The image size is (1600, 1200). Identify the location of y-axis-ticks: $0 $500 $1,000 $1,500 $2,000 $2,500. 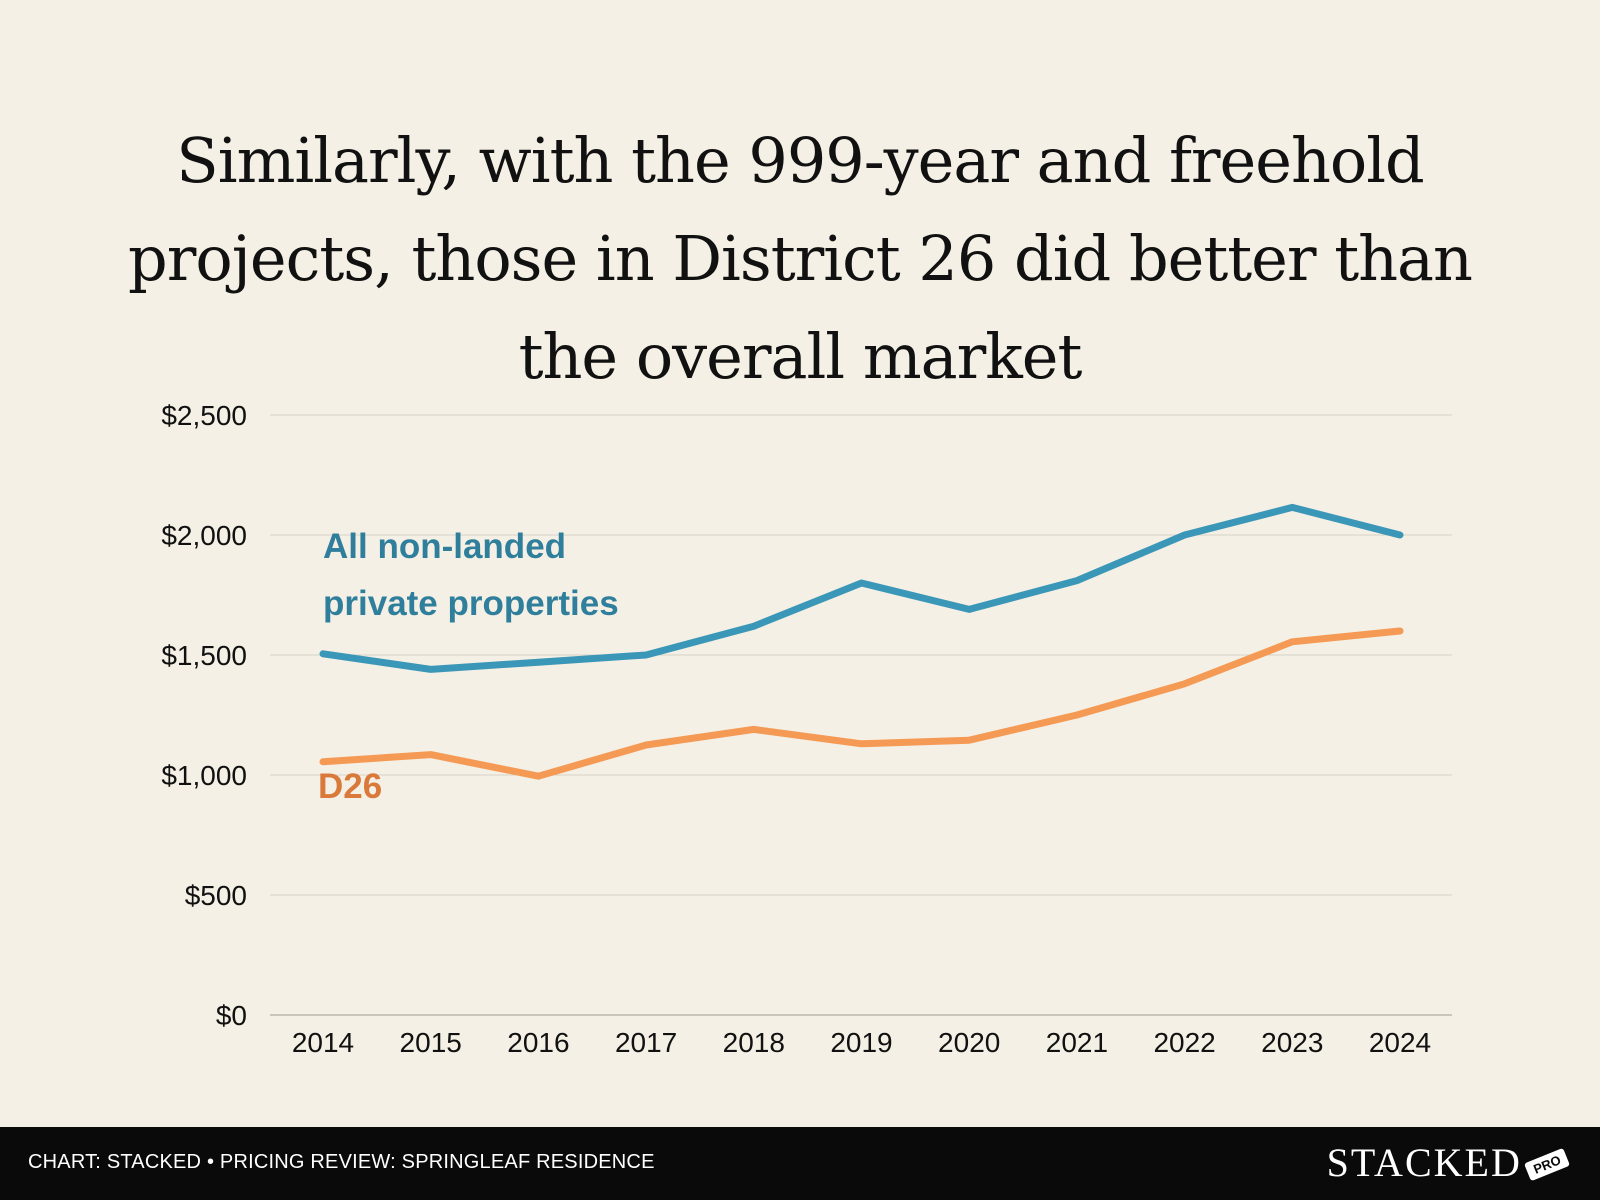
(204, 715).